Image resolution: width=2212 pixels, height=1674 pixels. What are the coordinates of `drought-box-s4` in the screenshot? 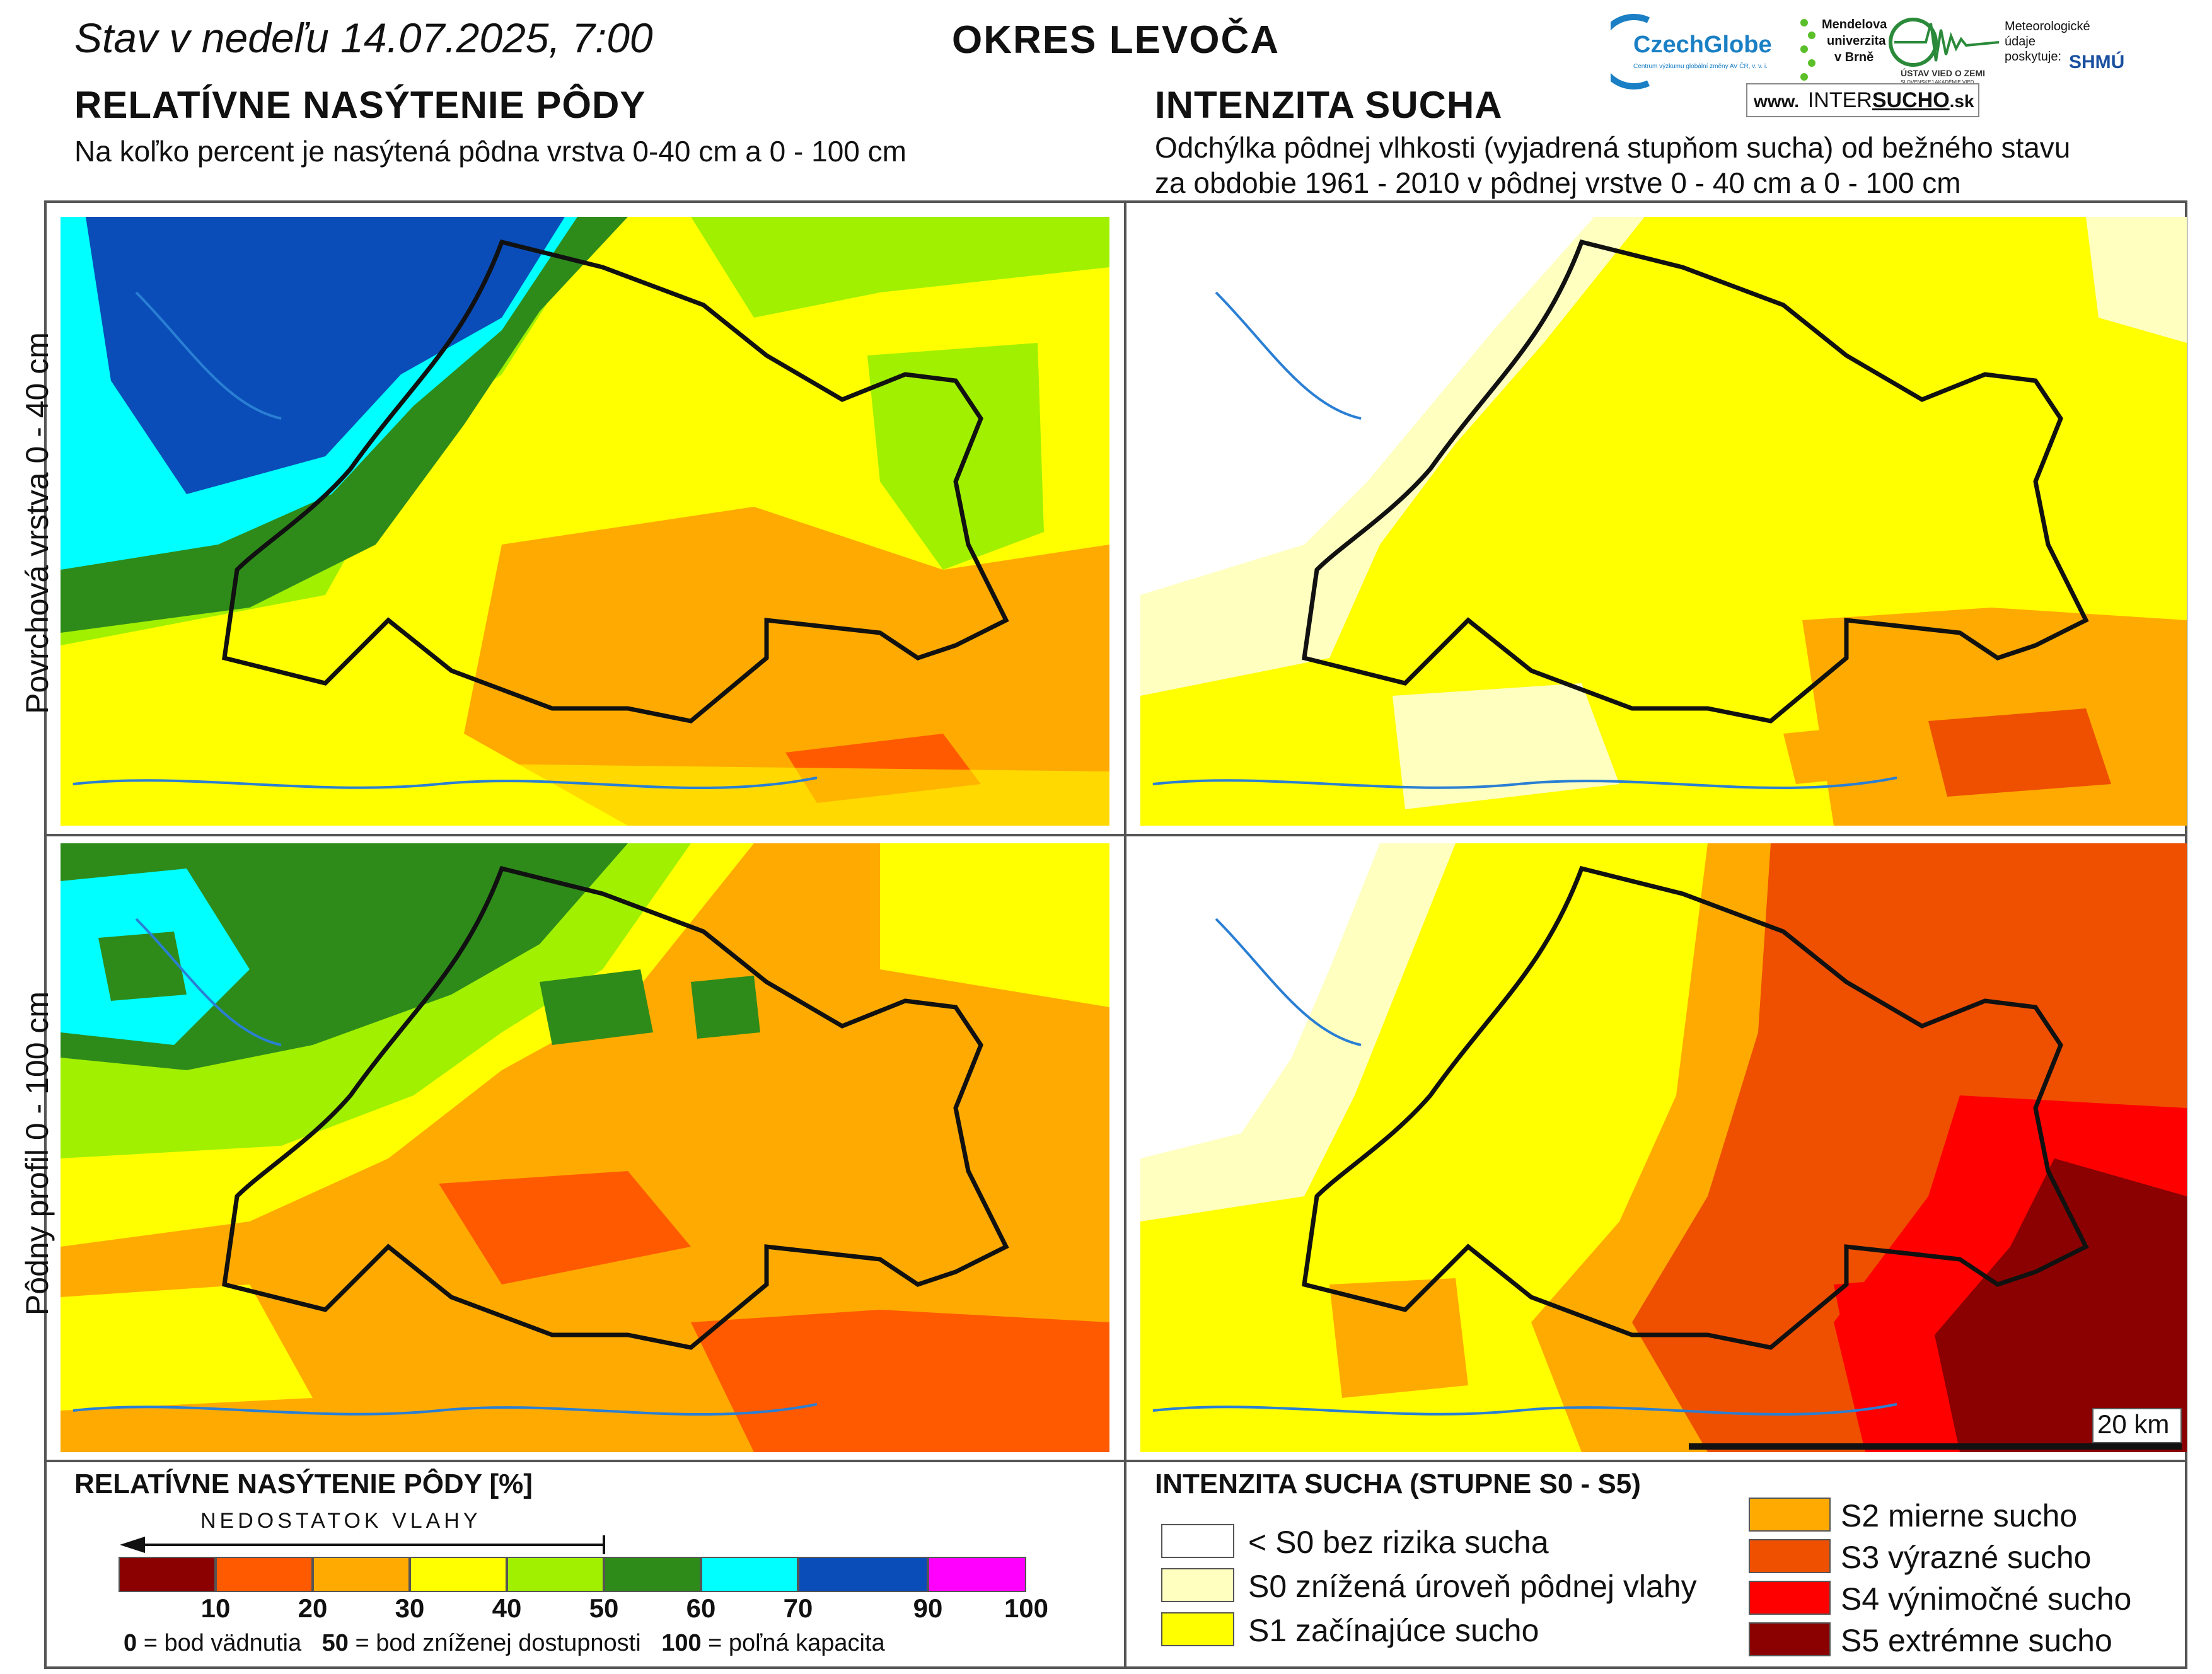 It's located at (1790, 1598).